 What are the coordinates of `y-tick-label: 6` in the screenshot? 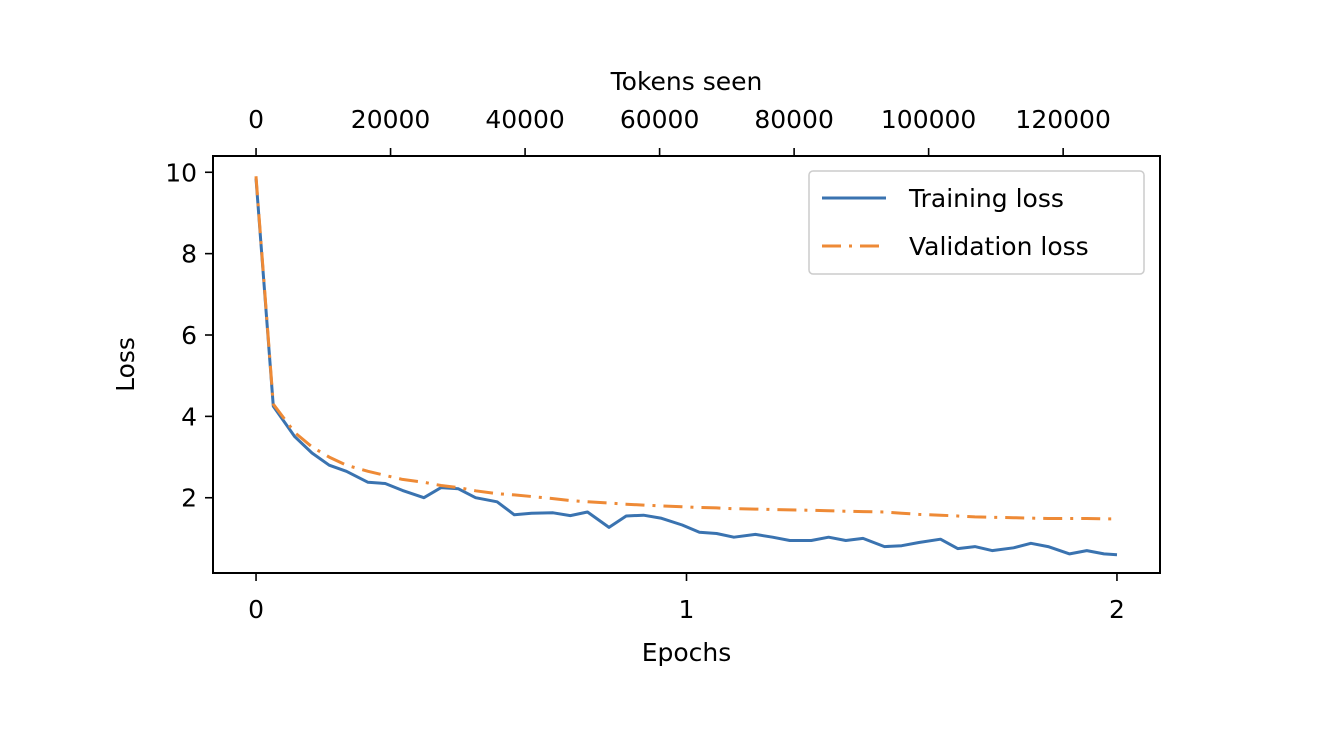 It's located at (189, 335).